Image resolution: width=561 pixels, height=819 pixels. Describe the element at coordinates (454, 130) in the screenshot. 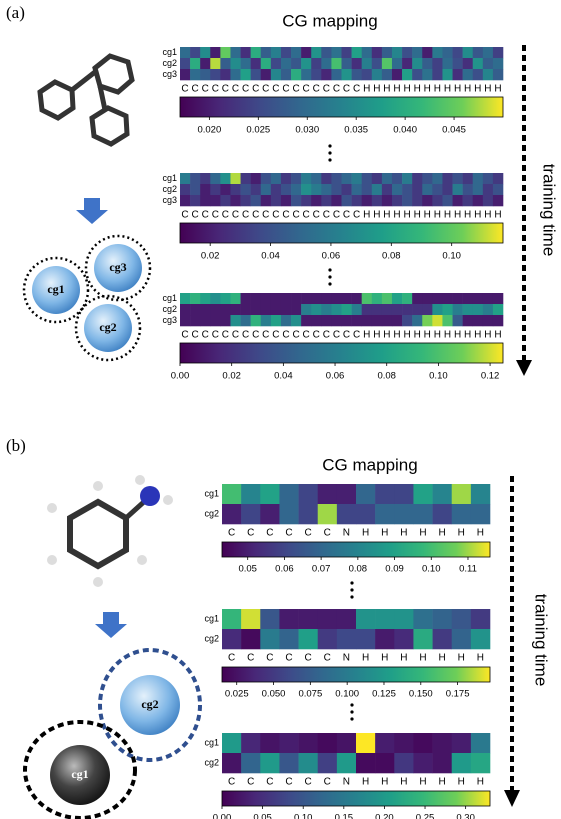

I see `colorbar-tick-label: 0.045` at that location.